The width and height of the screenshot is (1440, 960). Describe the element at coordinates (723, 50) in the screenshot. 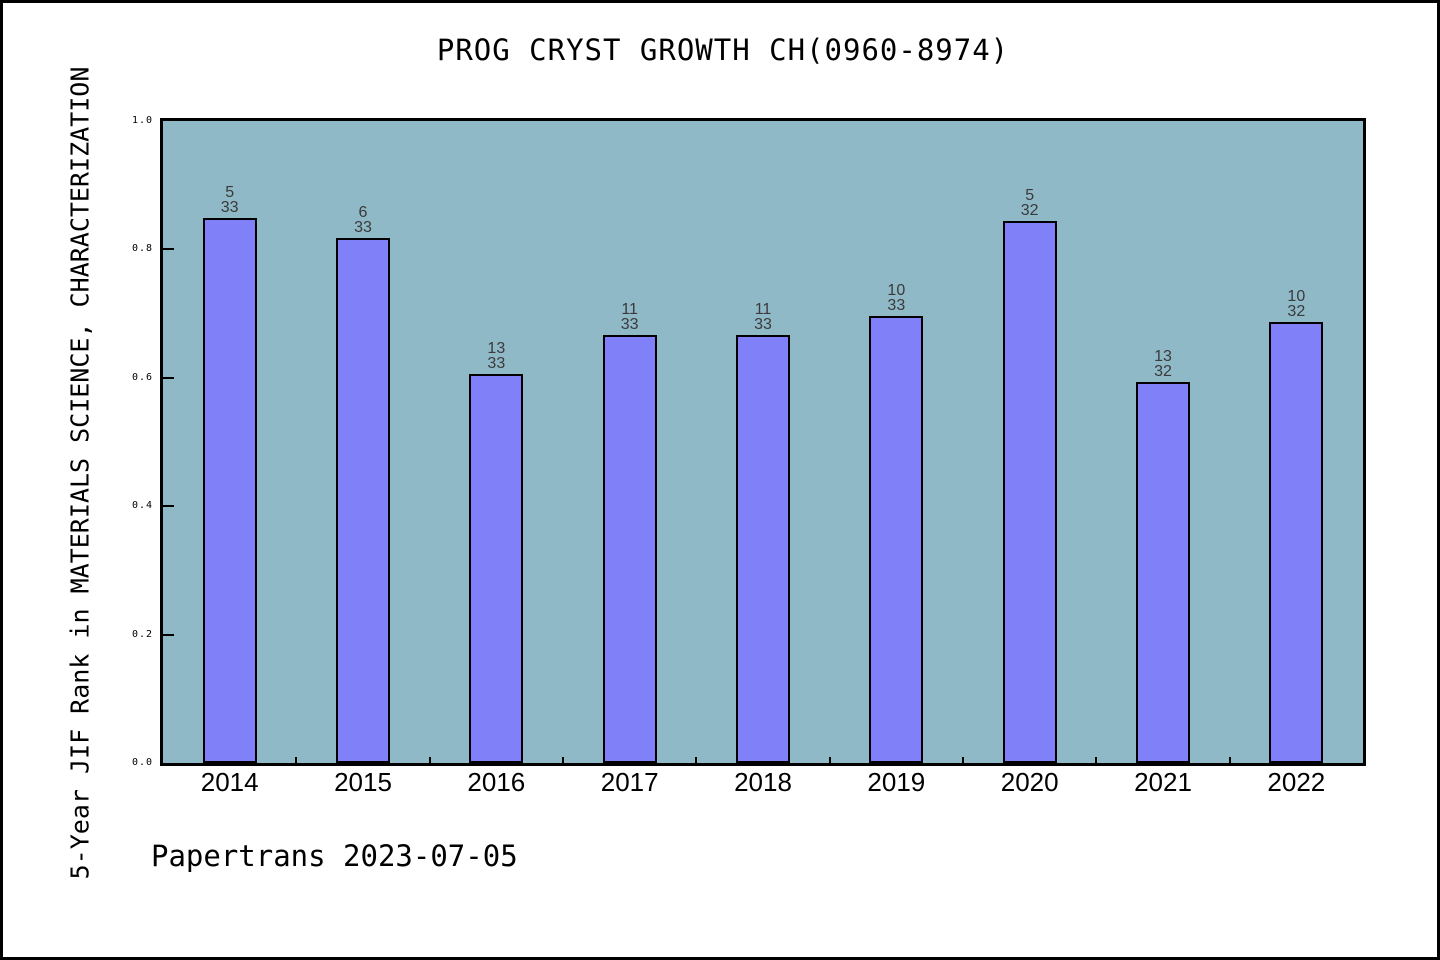

I see `chart-title: PROG CRYST GROWTH CH(0960-8974)` at that location.